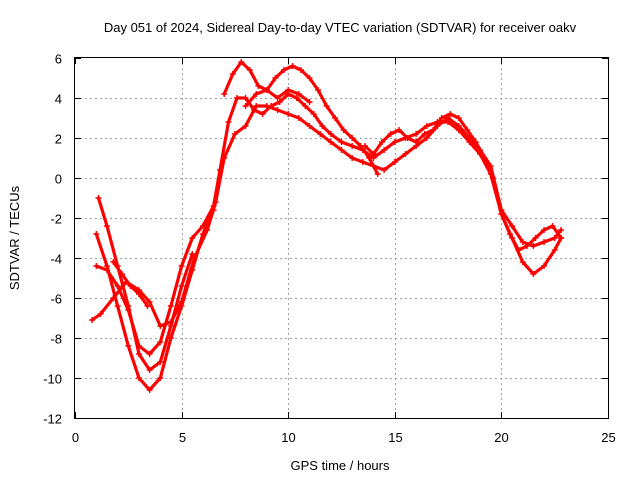 The height and width of the screenshot is (480, 640). I want to click on y-tick-label: -12, so click(52, 419).